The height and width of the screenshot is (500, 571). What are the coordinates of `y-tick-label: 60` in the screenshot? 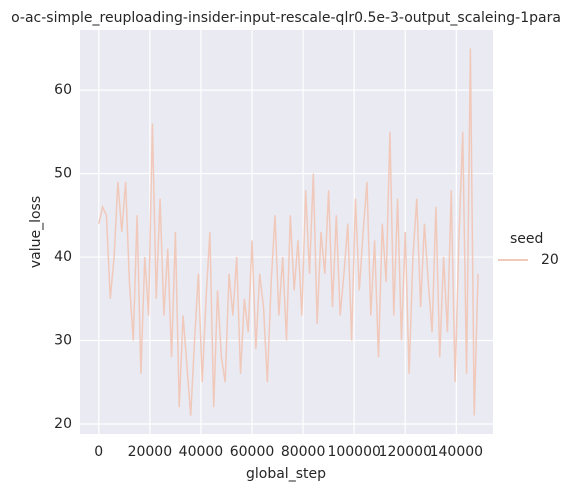 It's located at (63, 90).